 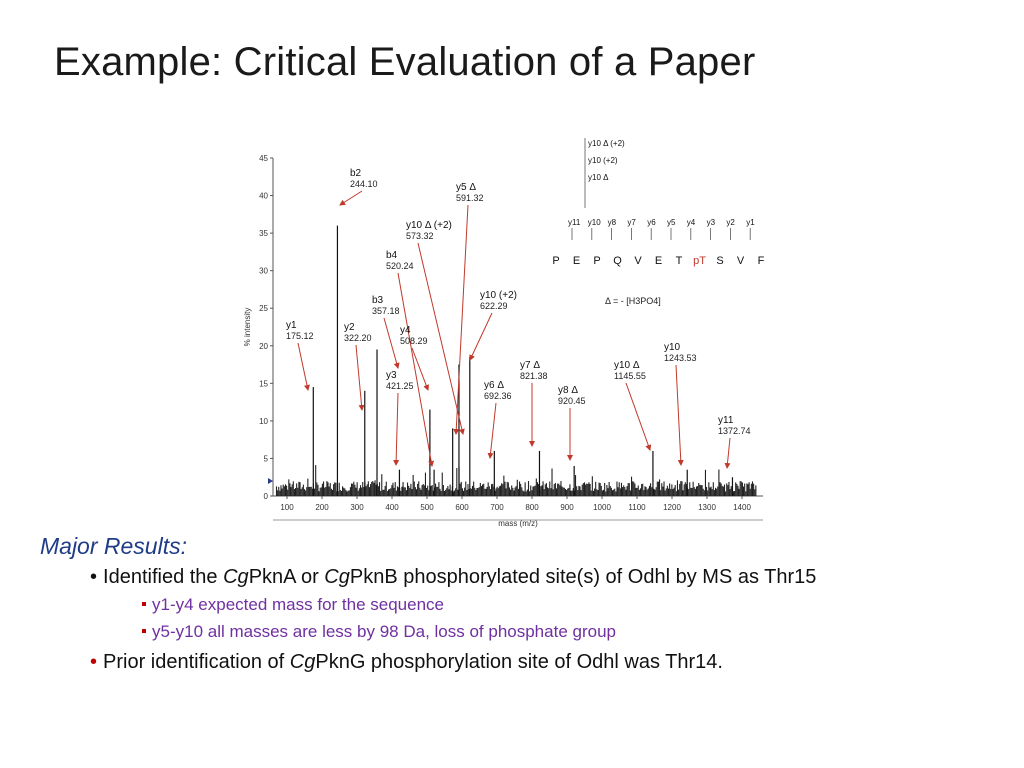 I want to click on peak-ion-label: y10 Δ (+2), so click(x=429, y=225).